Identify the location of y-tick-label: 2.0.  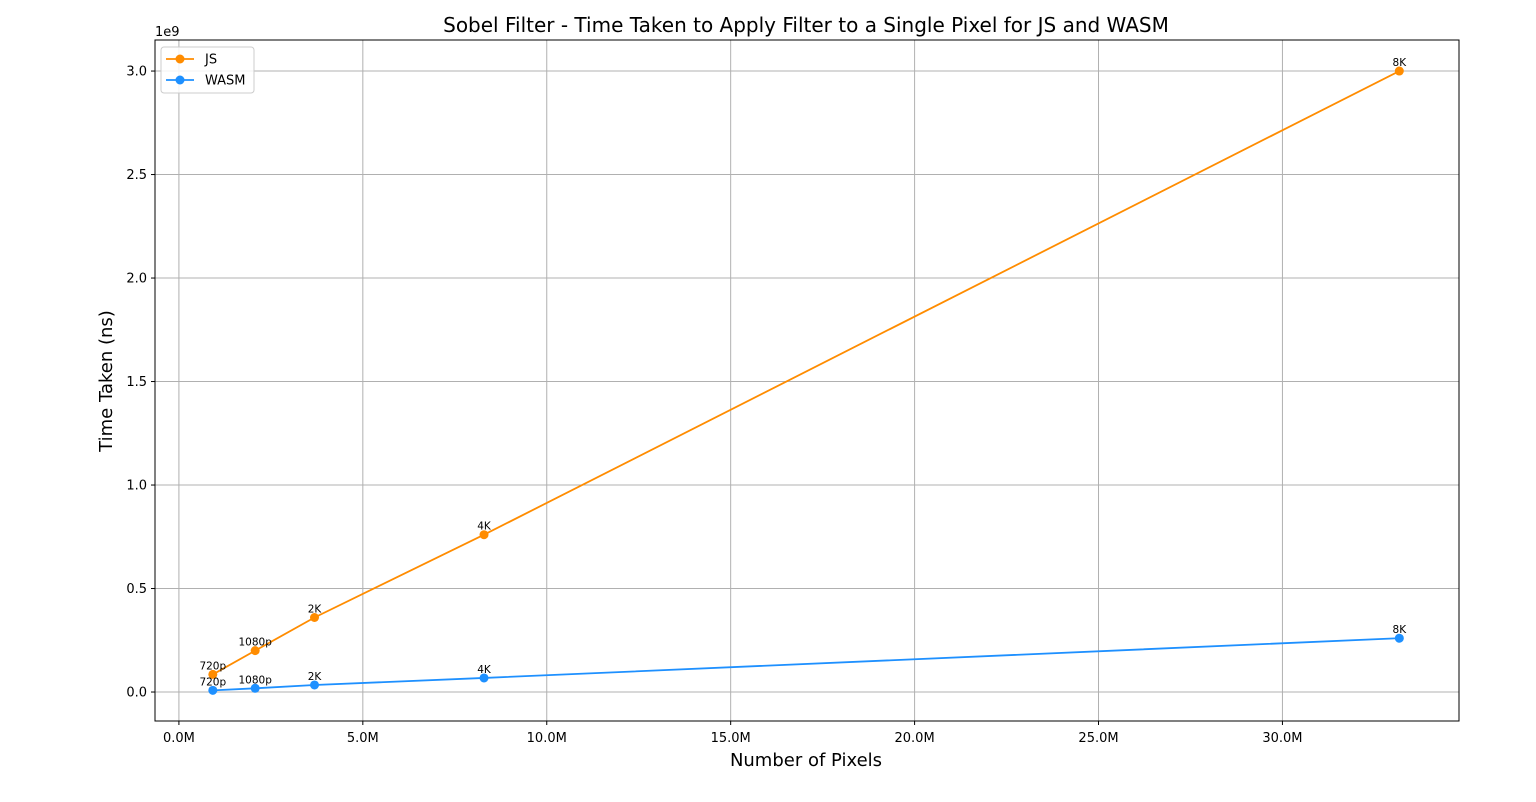
(136, 279).